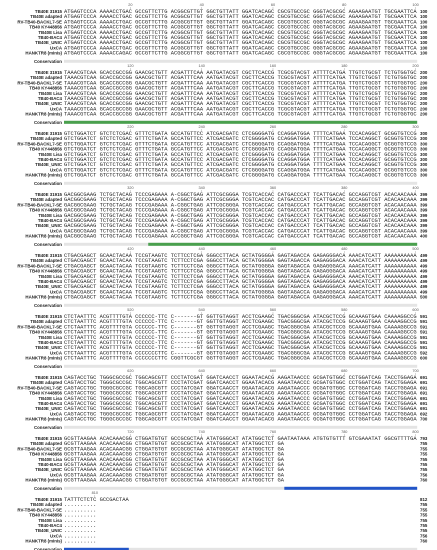 Image resolution: width=437 pixels, height=550 pixels. Describe the element at coordinates (424, 474) in the screenshot. I see `sequence-end: 756` at that location.